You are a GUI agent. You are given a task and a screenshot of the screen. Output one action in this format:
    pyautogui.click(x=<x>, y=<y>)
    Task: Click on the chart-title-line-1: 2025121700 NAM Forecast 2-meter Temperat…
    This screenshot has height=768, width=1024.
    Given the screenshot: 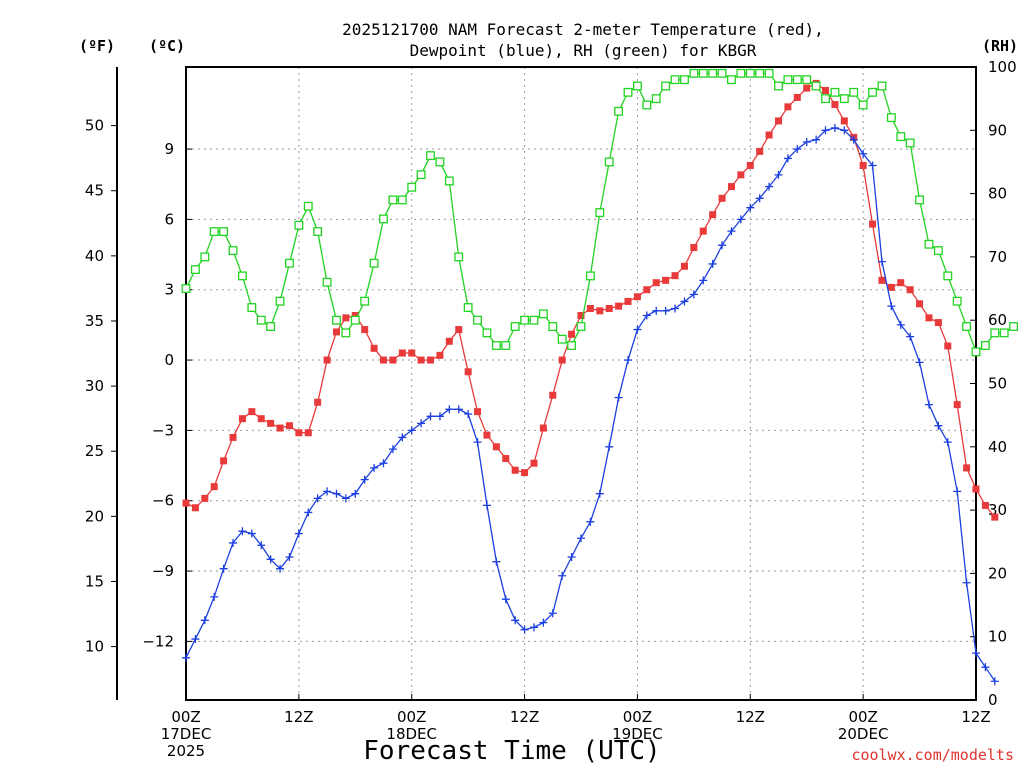 What is the action you would take?
    pyautogui.click(x=583, y=29)
    